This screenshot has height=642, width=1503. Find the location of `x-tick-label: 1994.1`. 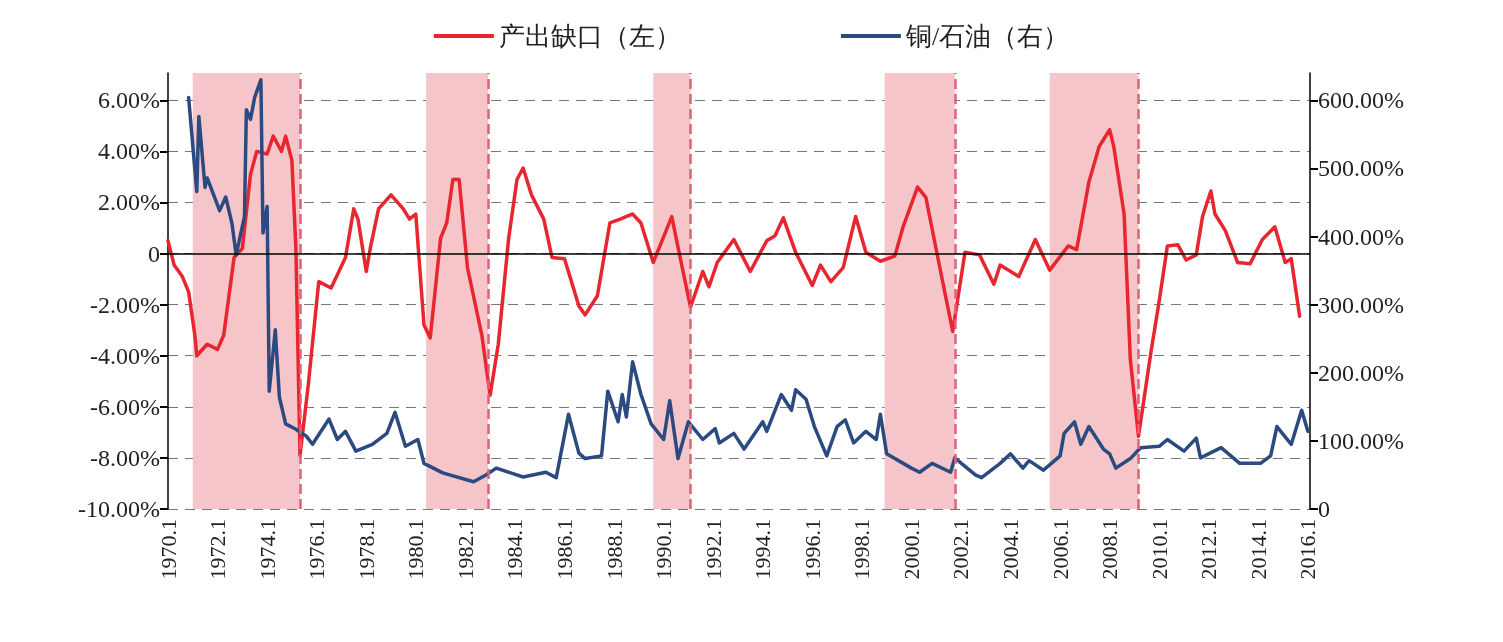

x-tick-label: 1994.1 is located at coordinates (763, 549).